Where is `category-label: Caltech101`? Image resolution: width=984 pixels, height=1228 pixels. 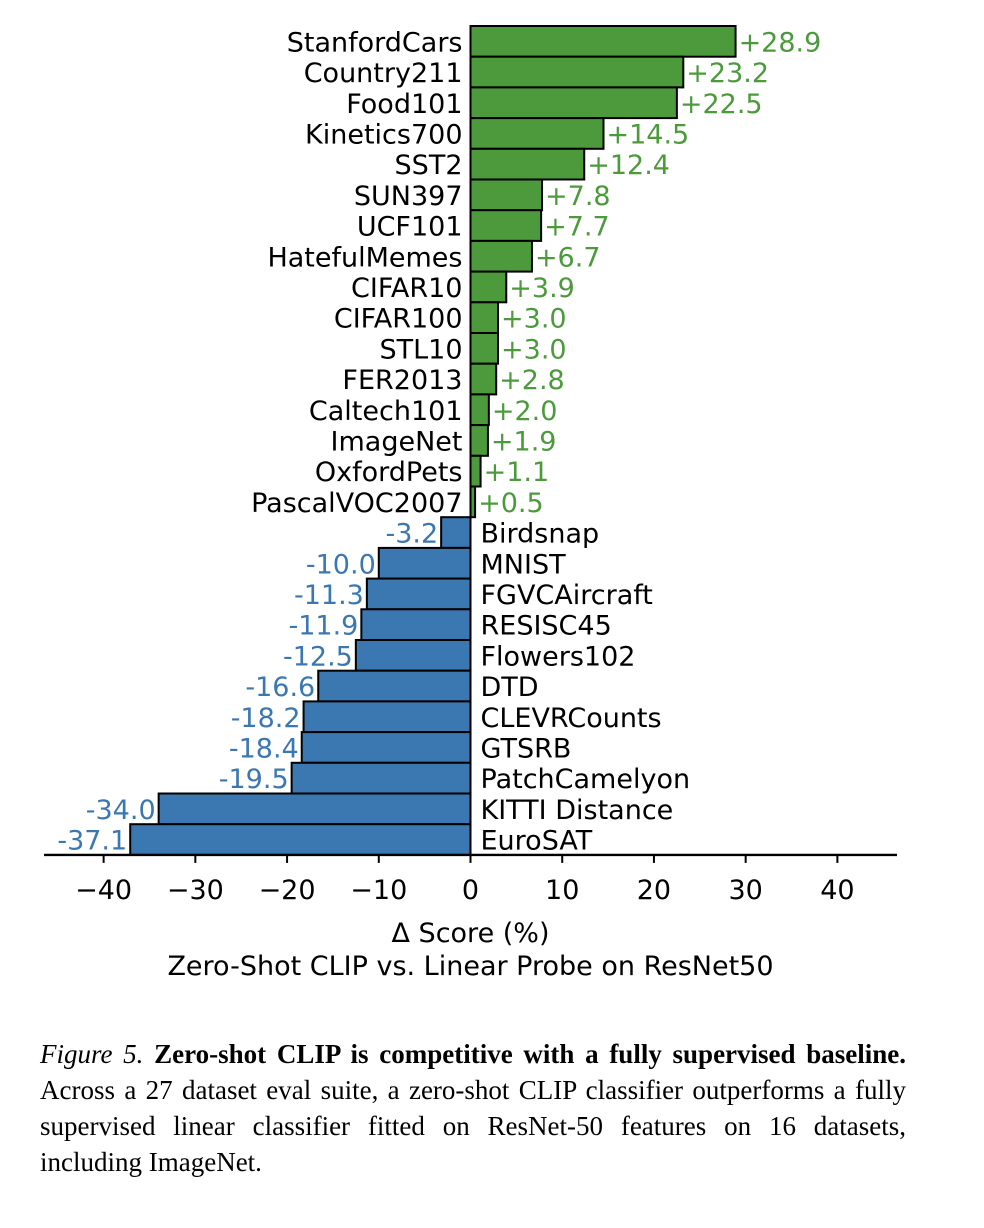 category-label: Caltech101 is located at coordinates (386, 411).